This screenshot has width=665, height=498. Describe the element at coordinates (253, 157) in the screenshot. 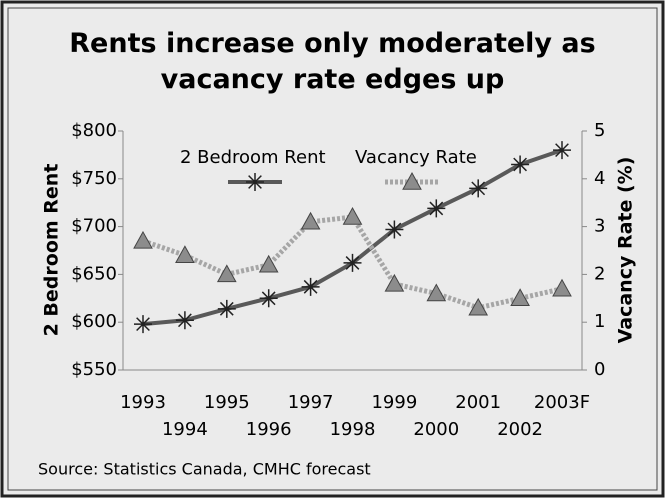

I see `legend-label: 2 Bedroom Rent` at that location.